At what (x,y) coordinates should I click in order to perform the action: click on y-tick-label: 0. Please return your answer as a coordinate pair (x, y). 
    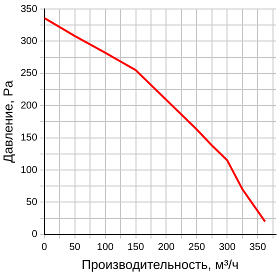
    Looking at the image, I should click on (35, 234).